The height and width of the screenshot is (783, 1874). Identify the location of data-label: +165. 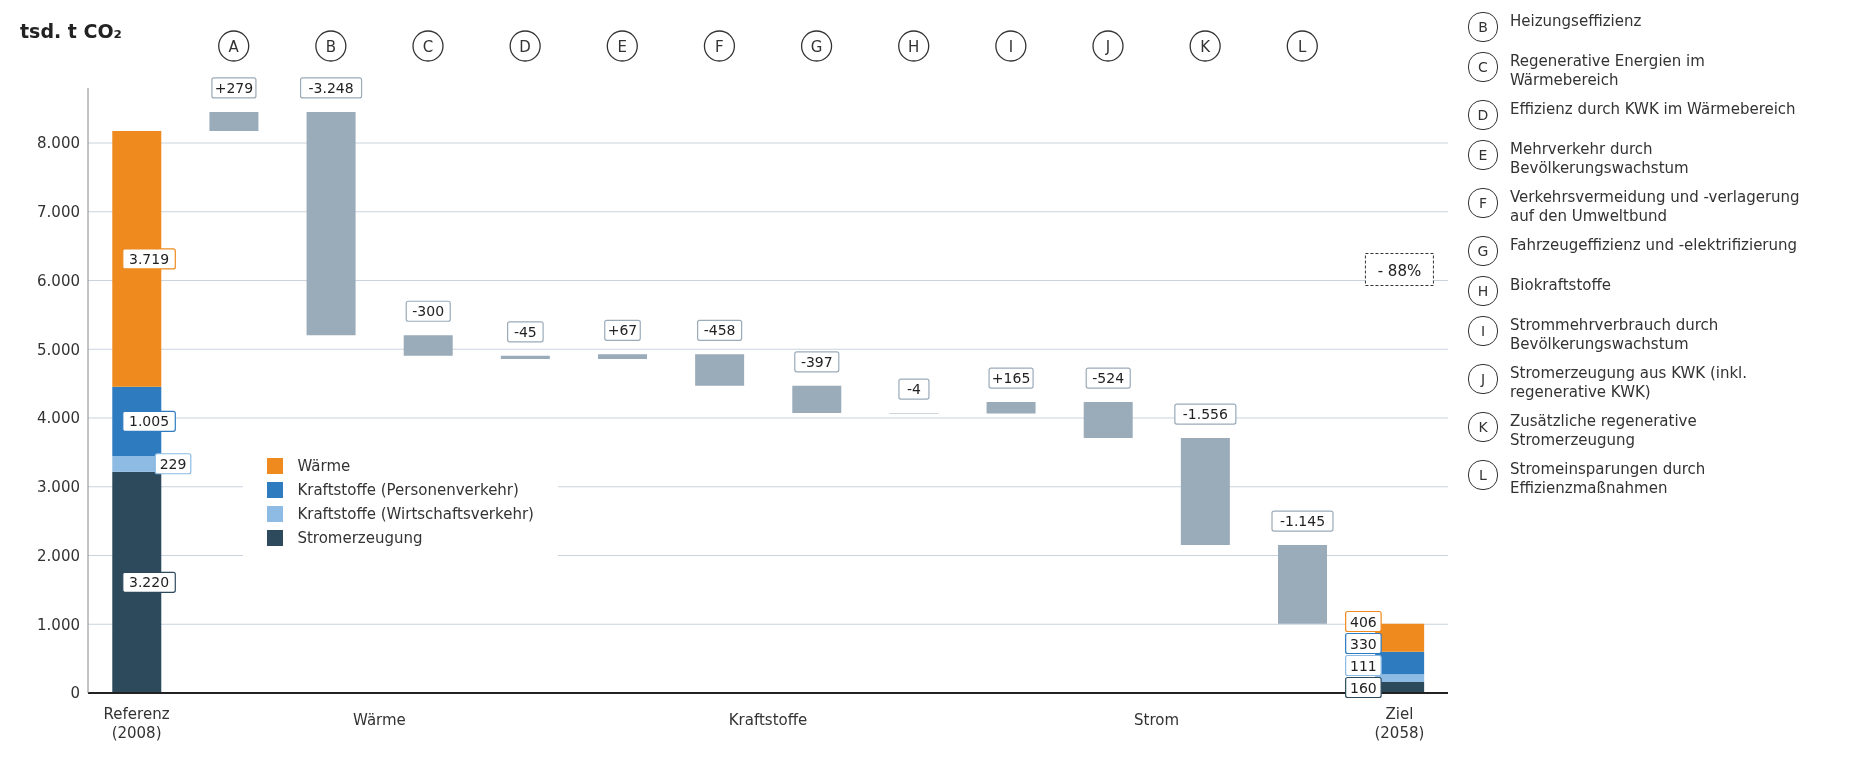
(1011, 378).